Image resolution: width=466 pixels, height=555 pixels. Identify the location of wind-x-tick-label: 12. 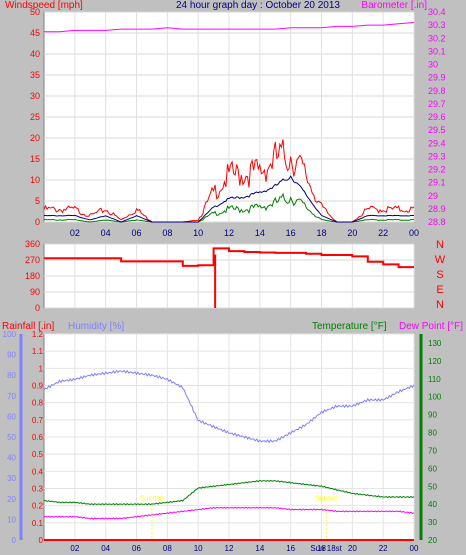
(229, 233).